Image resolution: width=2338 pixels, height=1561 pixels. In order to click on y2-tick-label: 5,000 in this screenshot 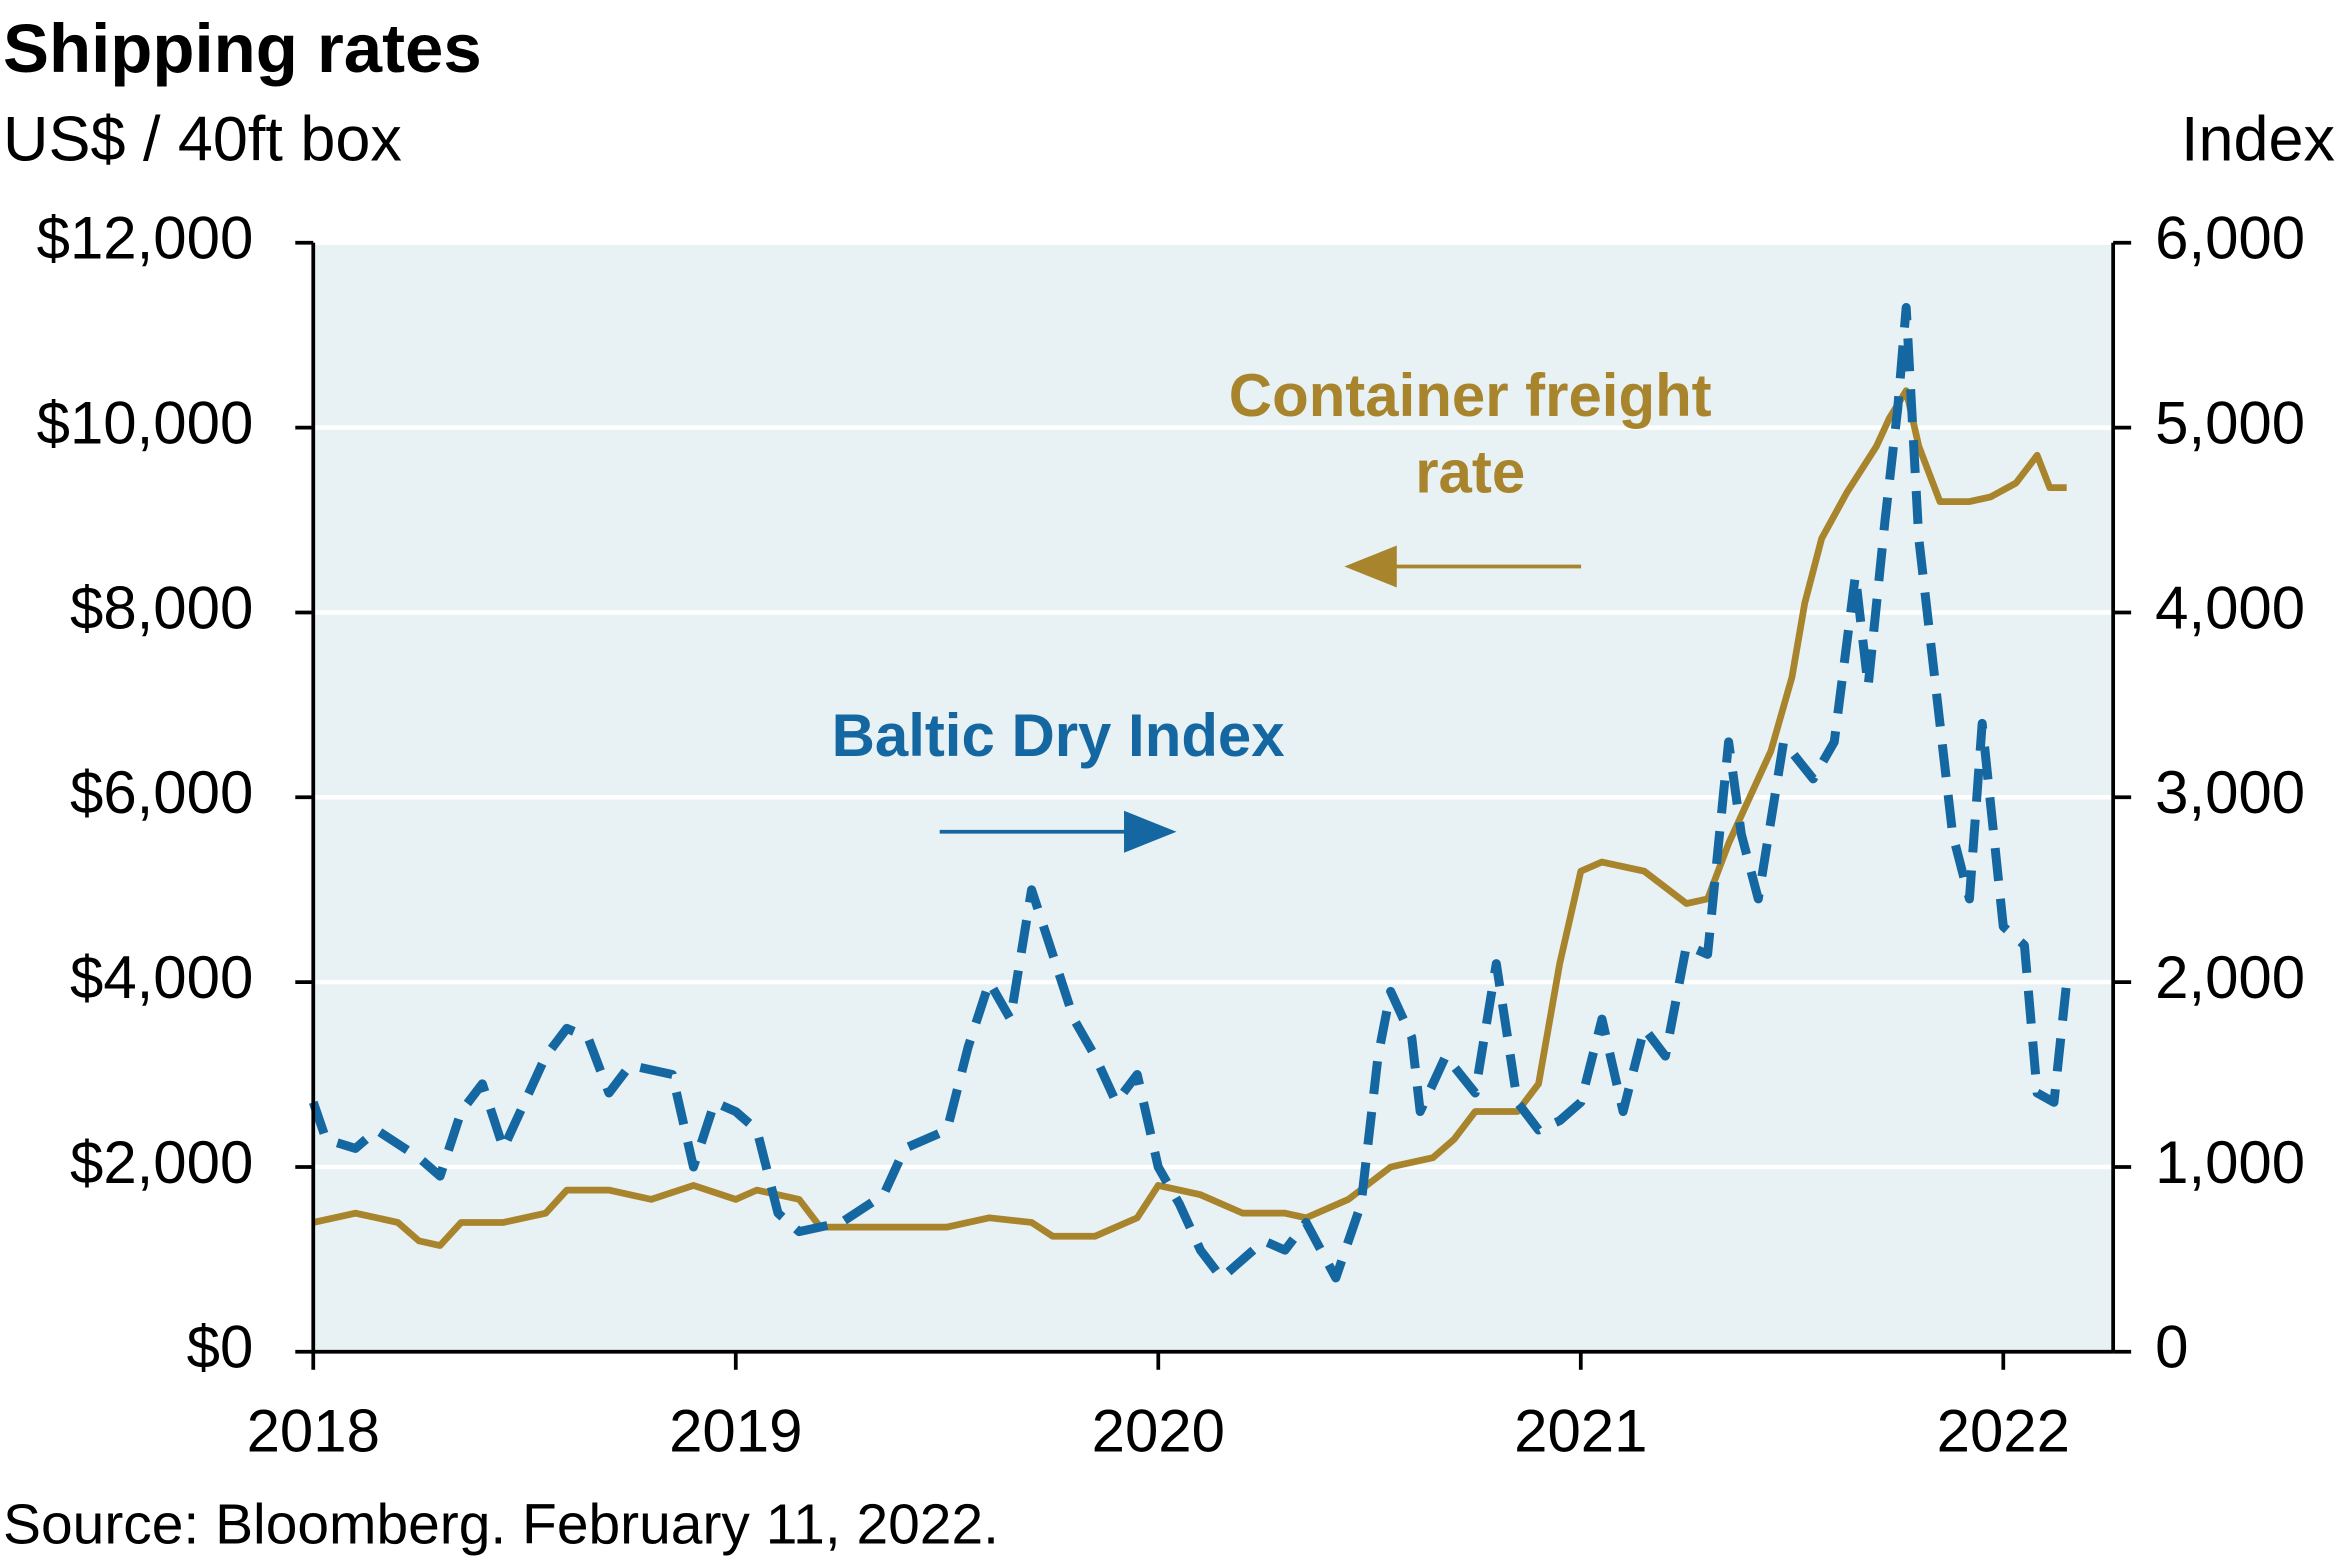, I will do `click(2230, 422)`.